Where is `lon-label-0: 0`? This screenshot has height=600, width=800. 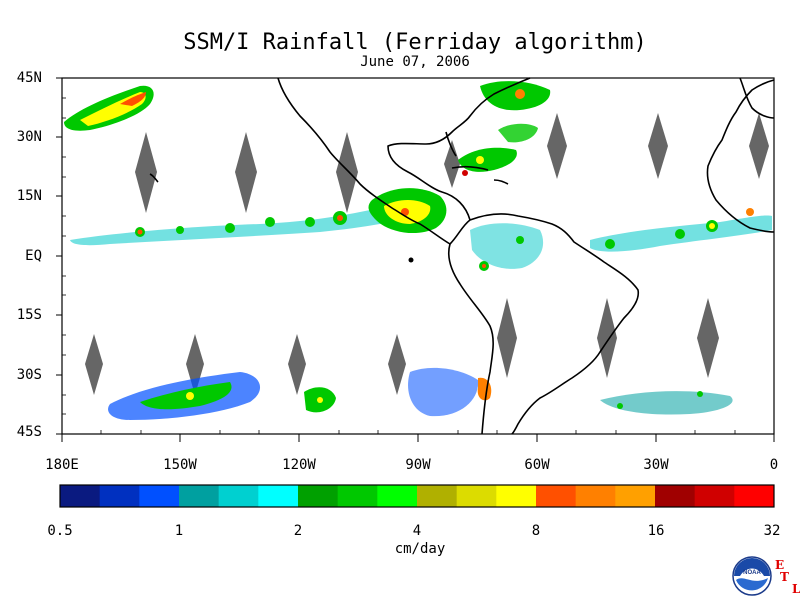 lon-label-0: 0 is located at coordinates (774, 465).